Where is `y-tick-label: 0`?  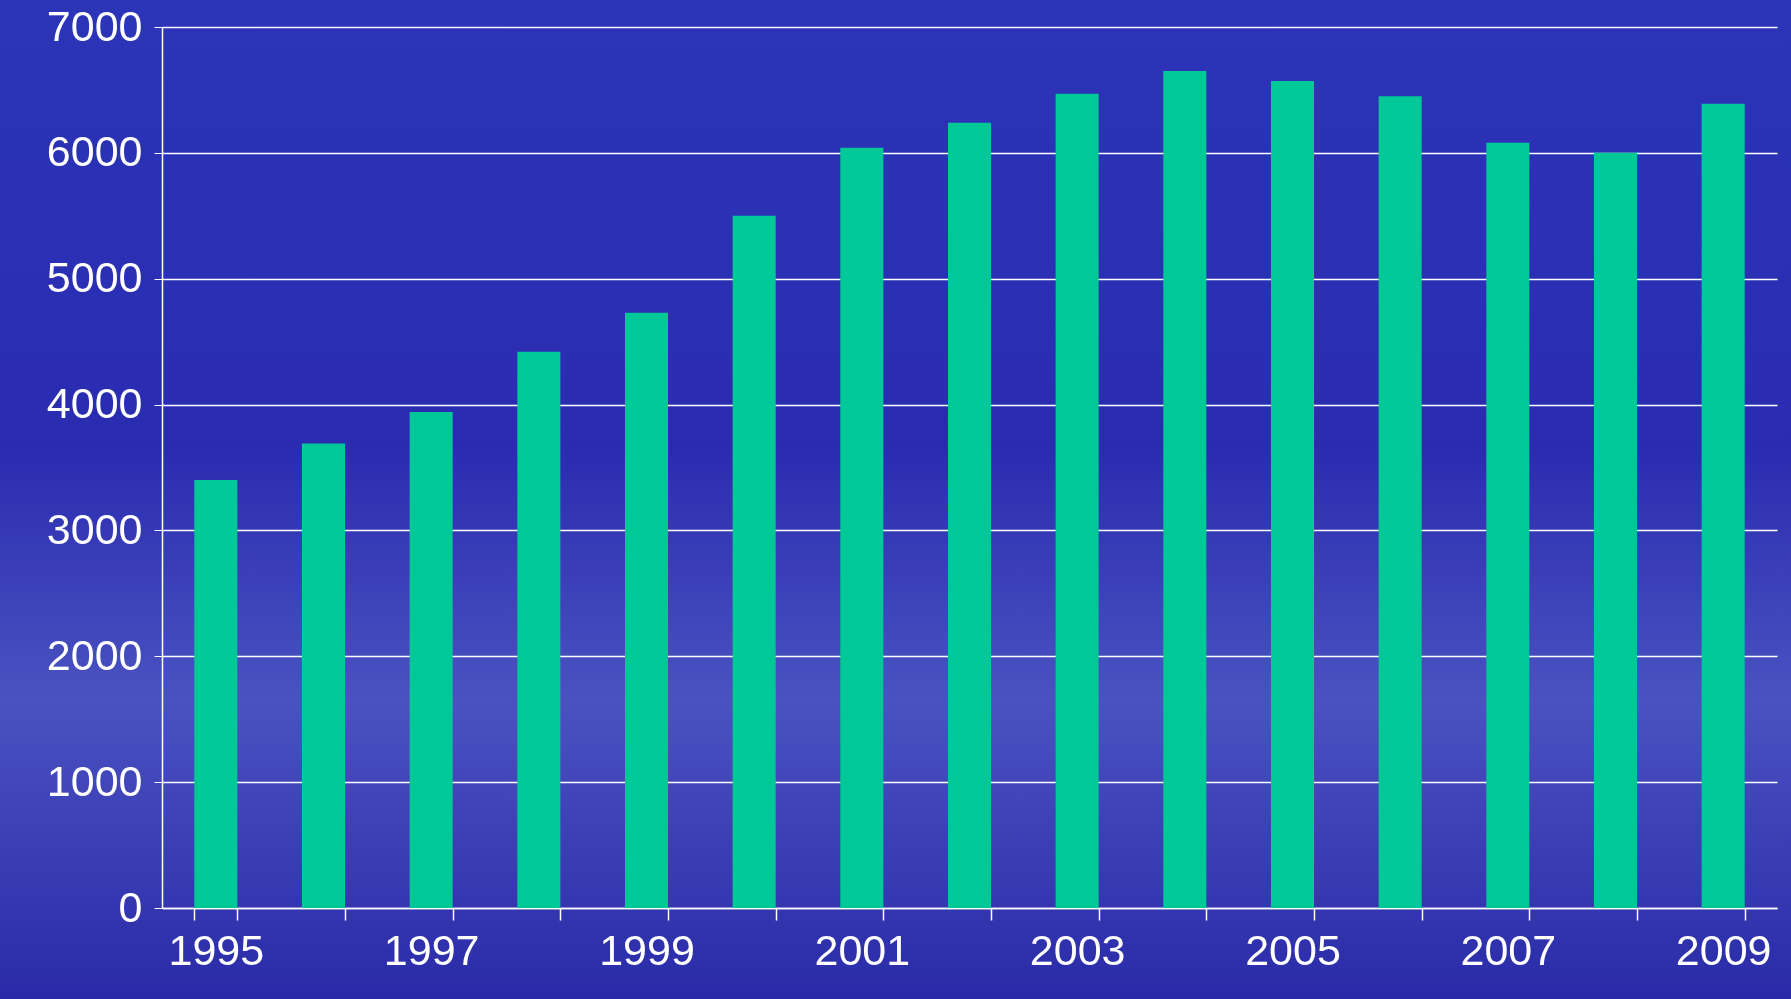
y-tick-label: 0 is located at coordinates (130, 906).